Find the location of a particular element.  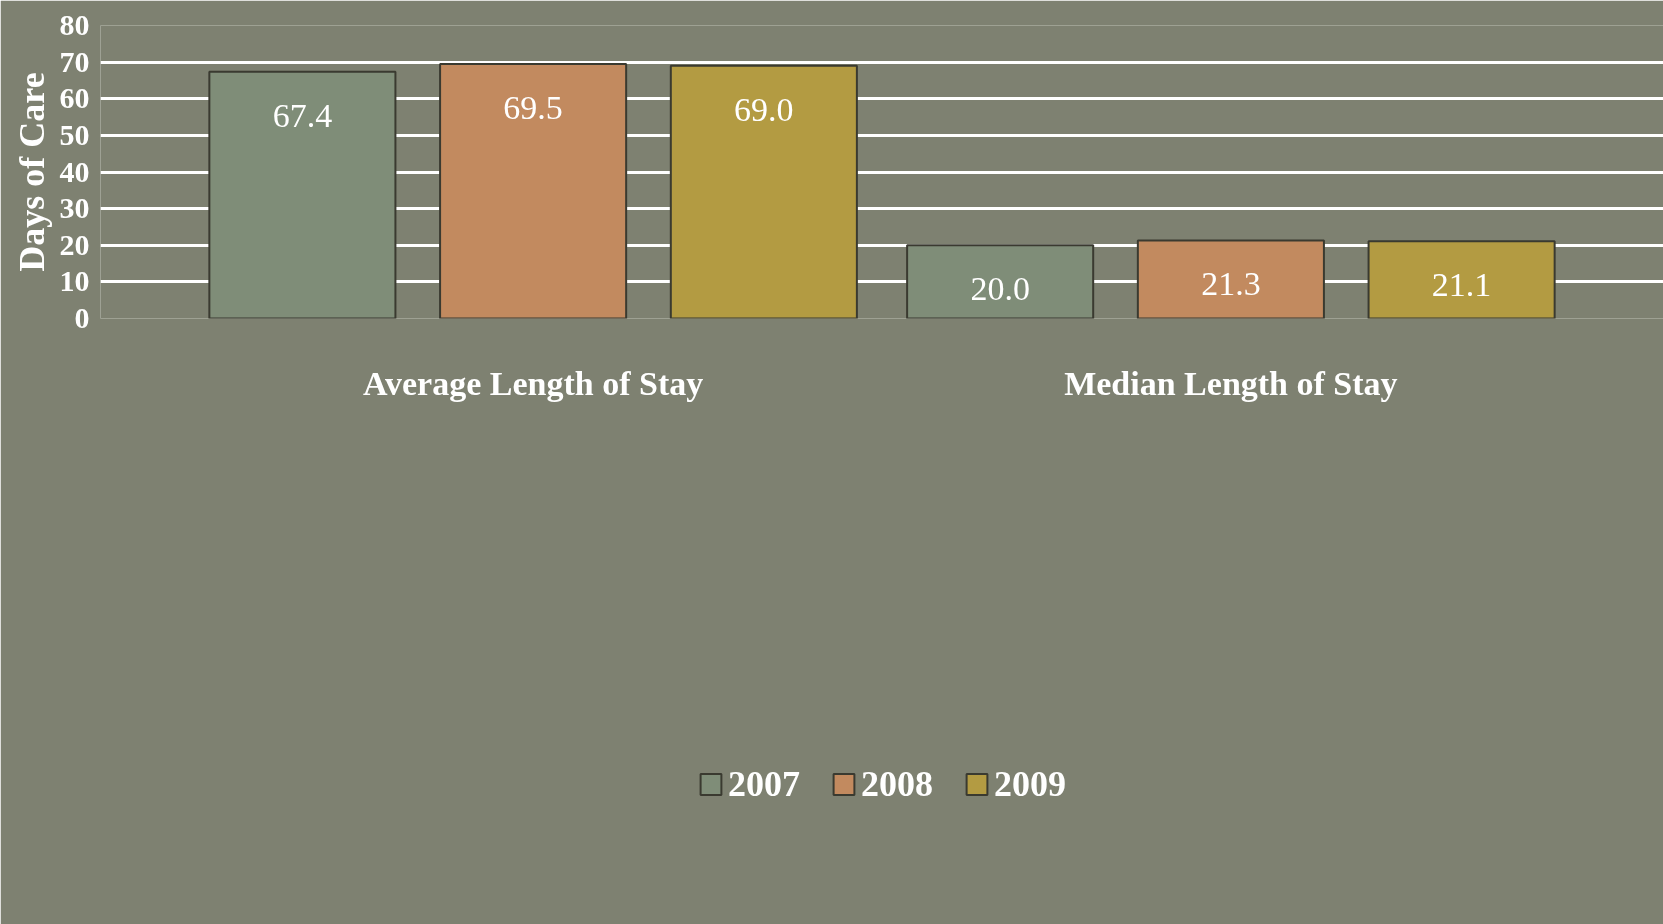

y-tick-label: 50 is located at coordinates (74, 134).